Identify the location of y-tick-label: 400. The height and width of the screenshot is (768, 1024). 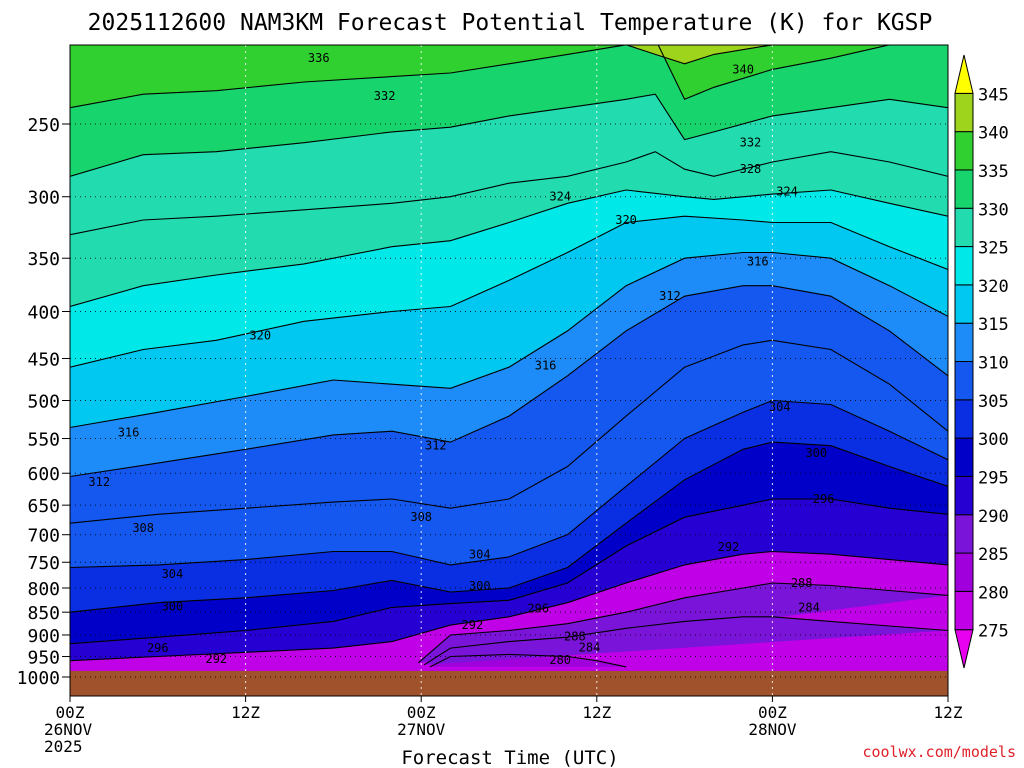
(43, 312).